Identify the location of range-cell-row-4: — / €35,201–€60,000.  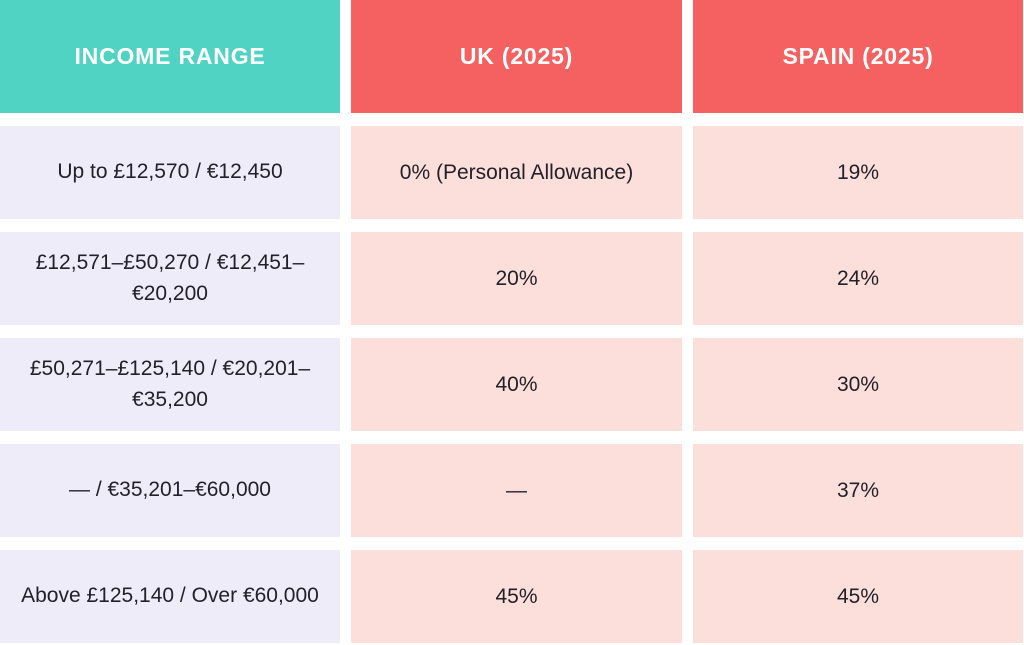
(170, 490).